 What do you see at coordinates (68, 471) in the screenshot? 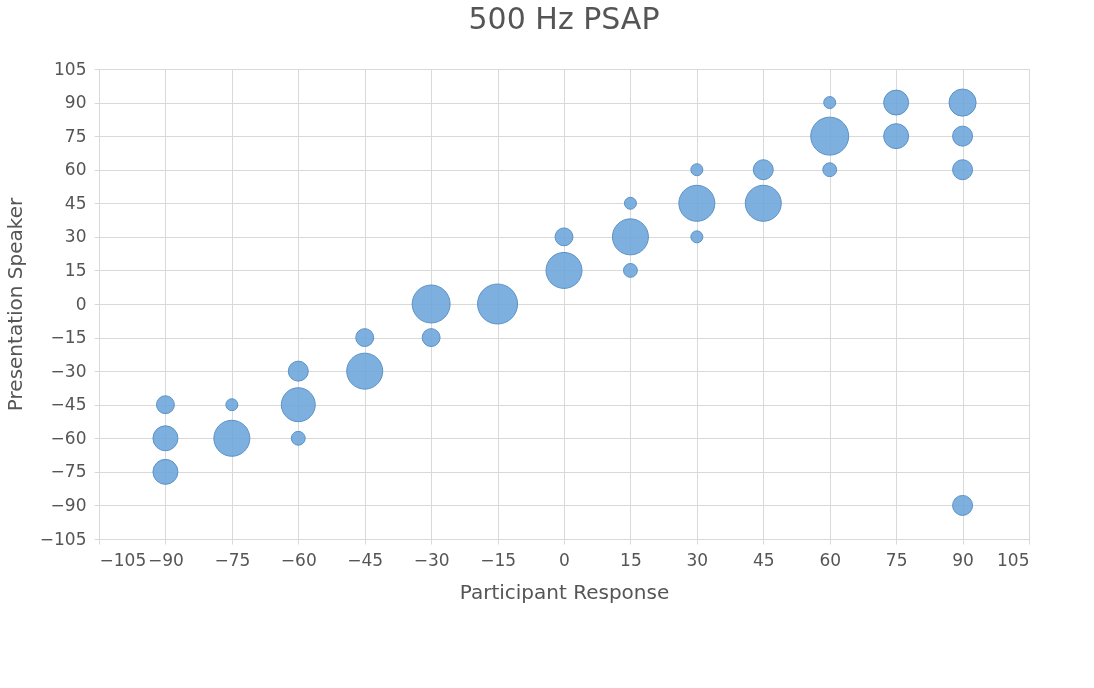
I see `y-tick-label: −75` at bounding box center [68, 471].